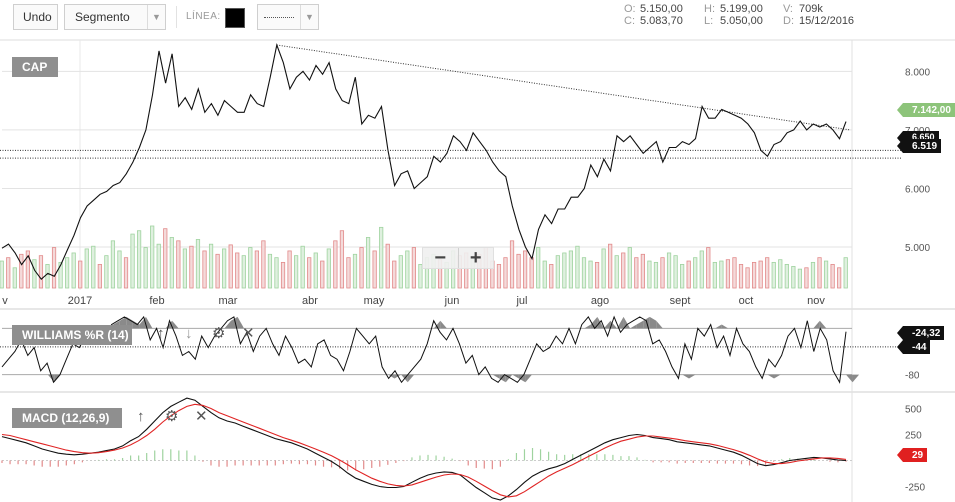 Image resolution: width=955 pixels, height=502 pixels. I want to click on x-axis-tick-label: abr, so click(310, 301).